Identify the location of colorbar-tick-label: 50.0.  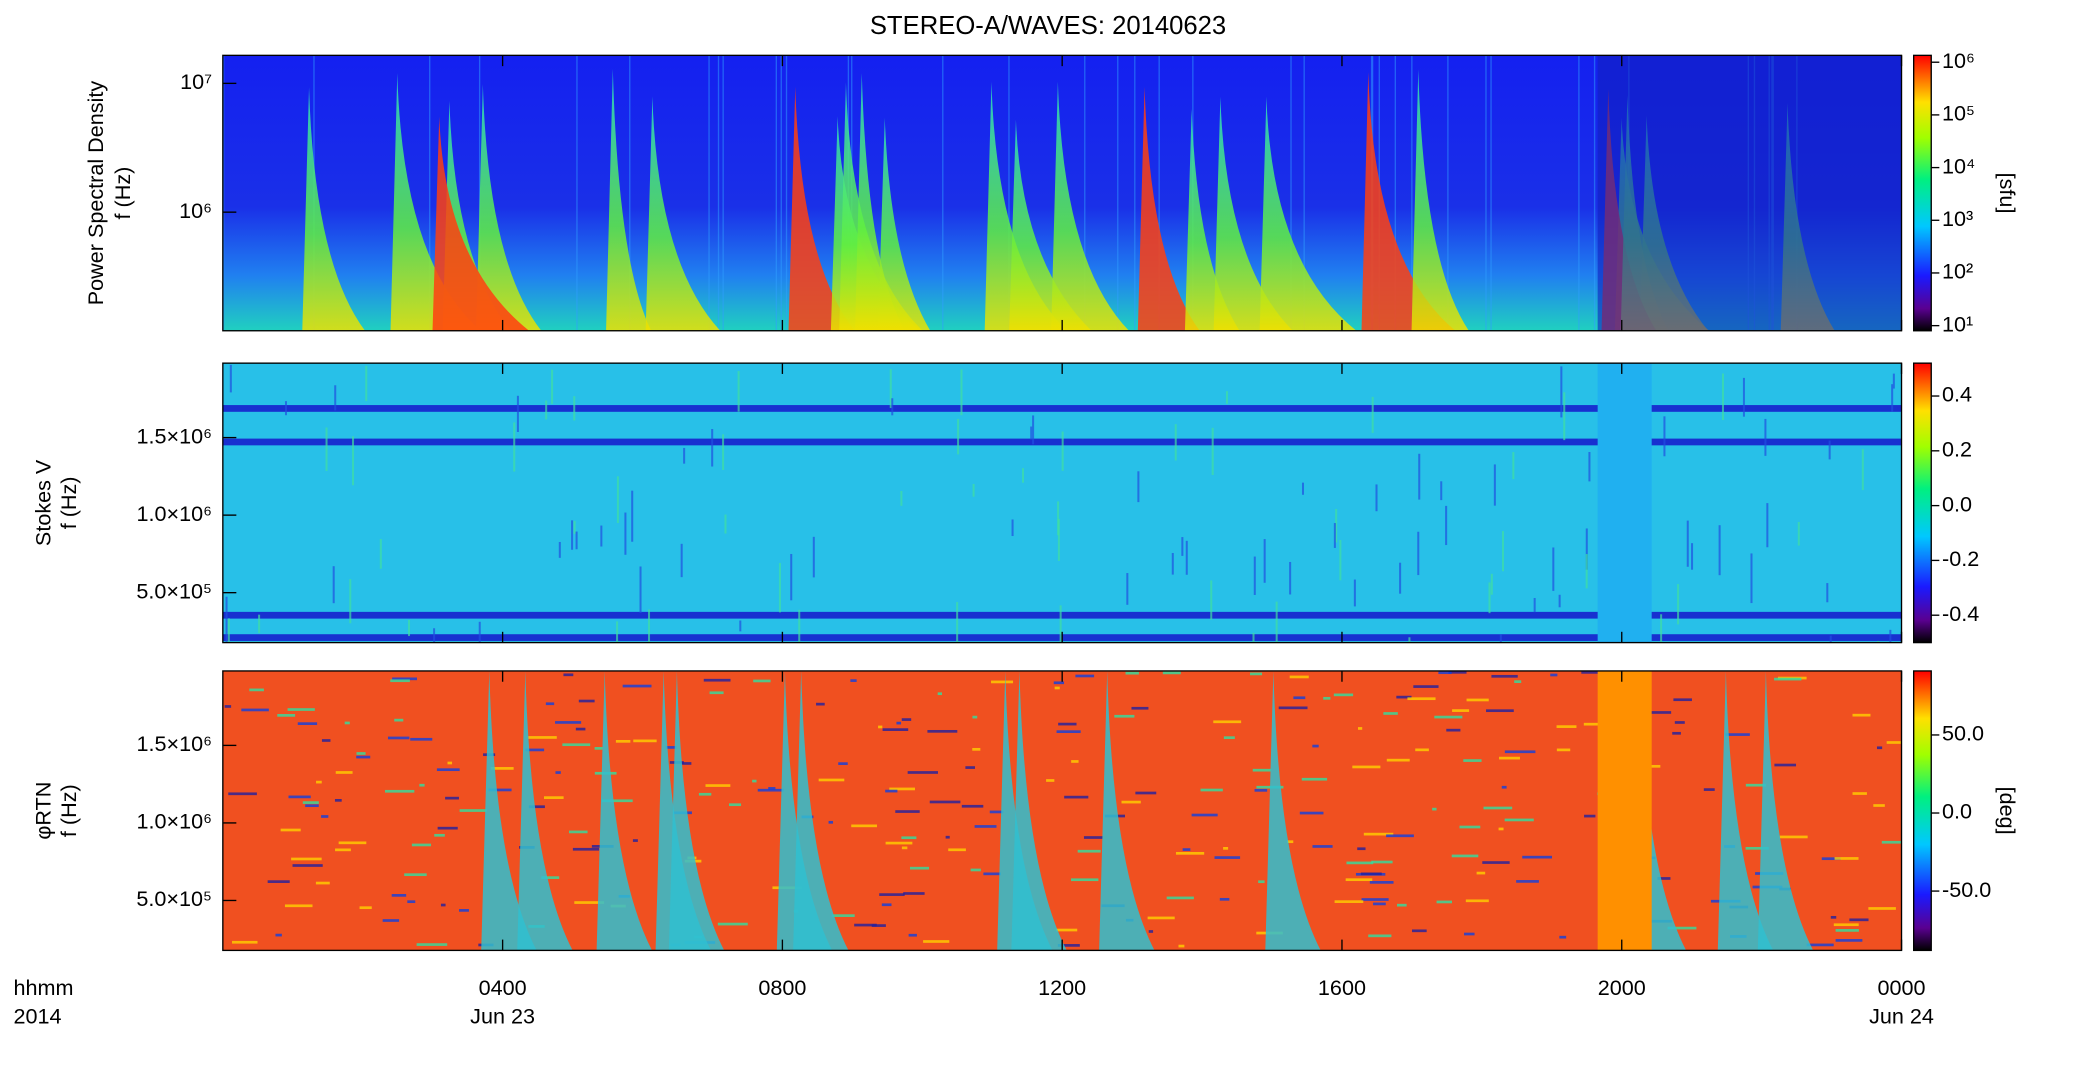
(1963, 733).